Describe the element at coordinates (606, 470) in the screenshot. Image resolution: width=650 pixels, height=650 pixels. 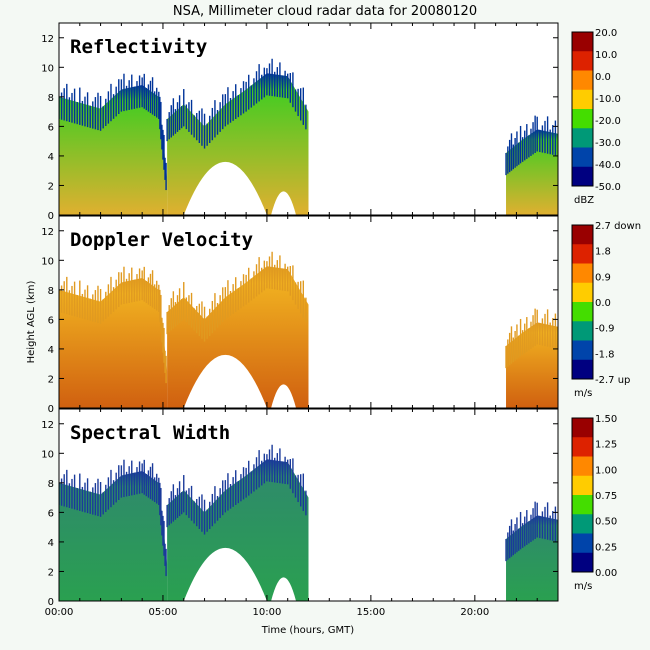
I see `colorbar-tick-label: 1.00` at that location.